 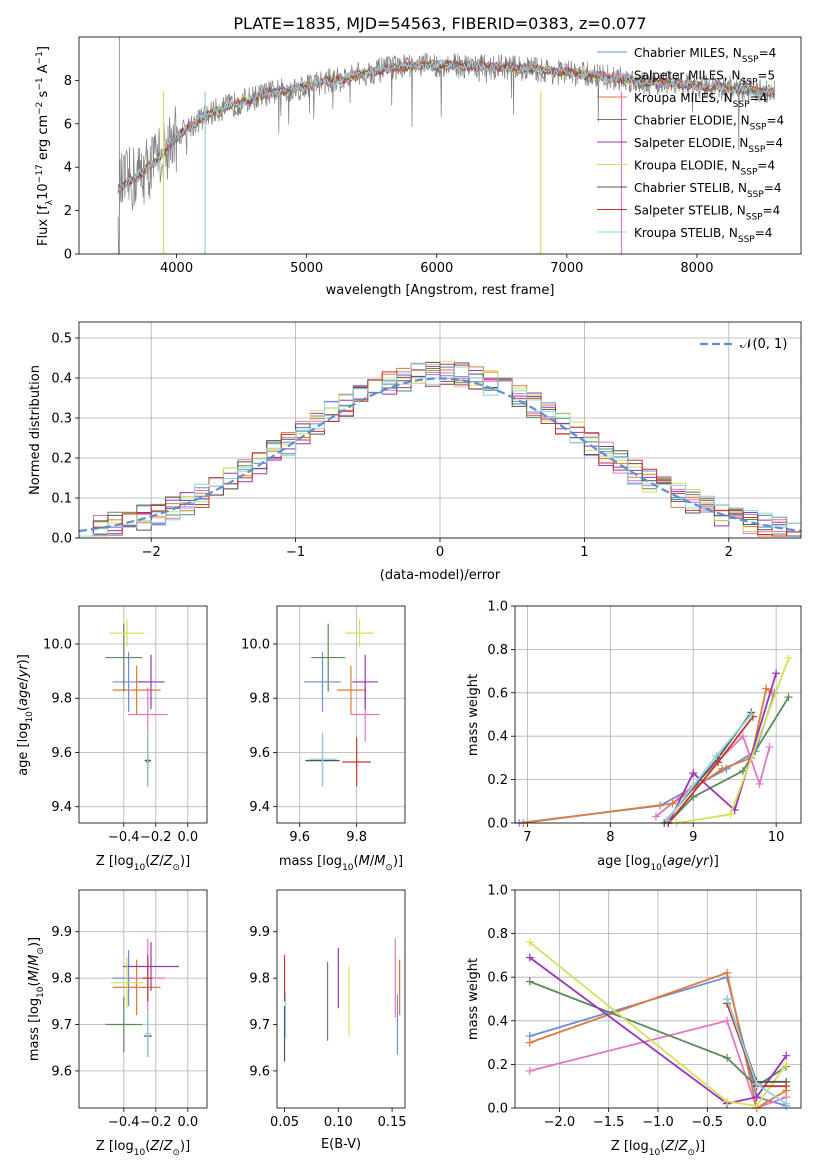 I want to click on histogram-kroupa-stelib, so click(x=440, y=449).